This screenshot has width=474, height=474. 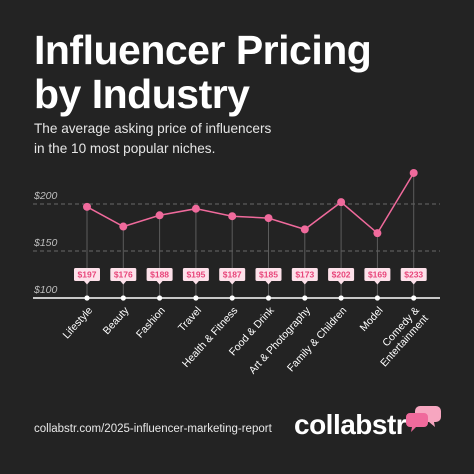 I want to click on svg-text: Lifestyle, so click(x=78, y=323).